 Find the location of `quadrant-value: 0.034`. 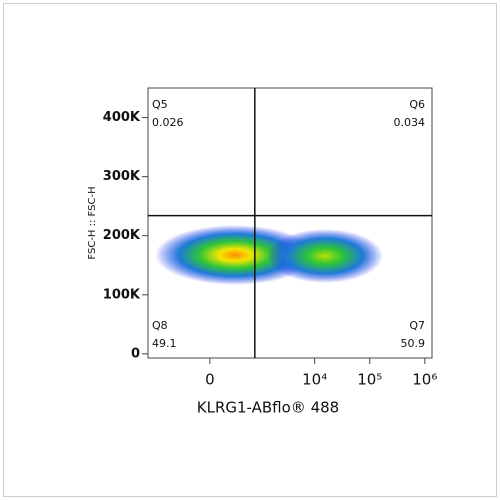

quadrant-value: 0.034 is located at coordinates (410, 122).